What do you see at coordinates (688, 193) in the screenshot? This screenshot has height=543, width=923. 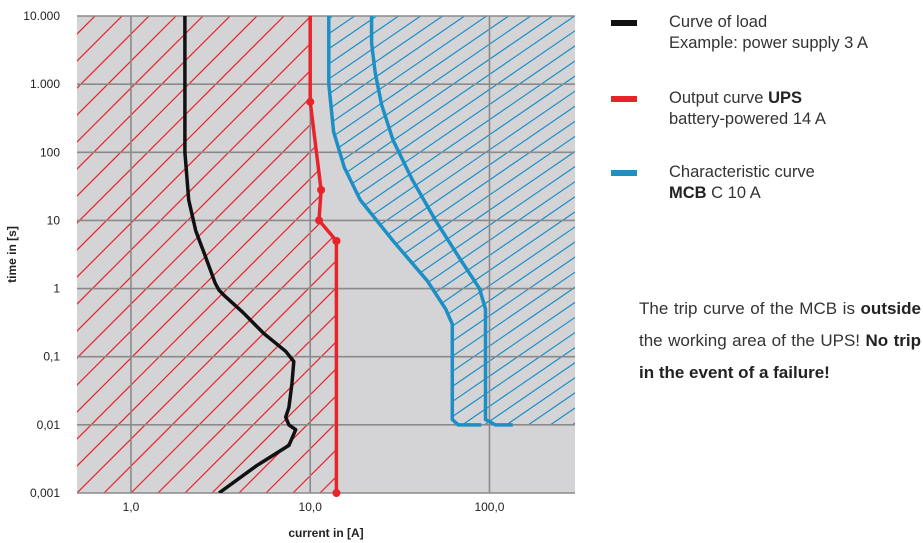 I see `legend-mcb-line2-bold: MCB` at bounding box center [688, 193].